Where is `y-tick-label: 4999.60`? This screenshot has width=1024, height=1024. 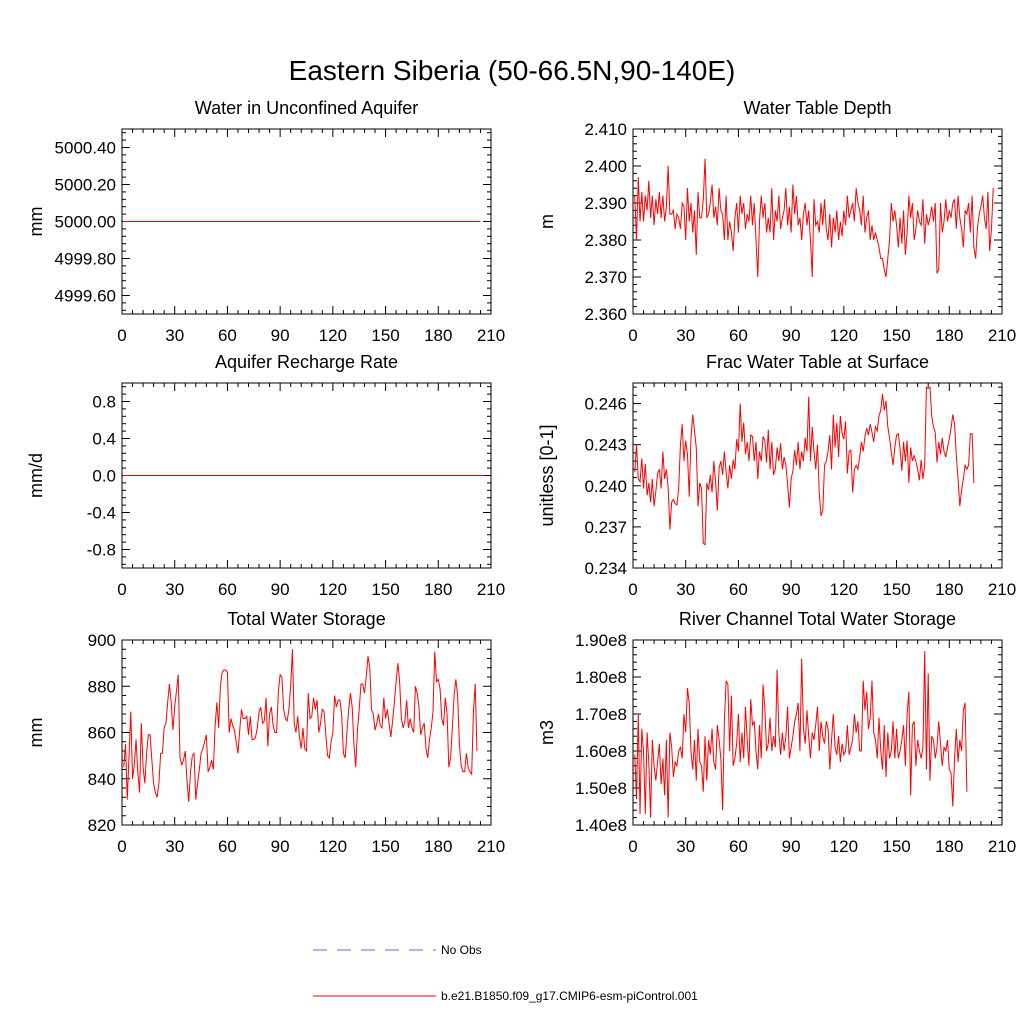
y-tick-label: 4999.60 is located at coordinates (85, 296).